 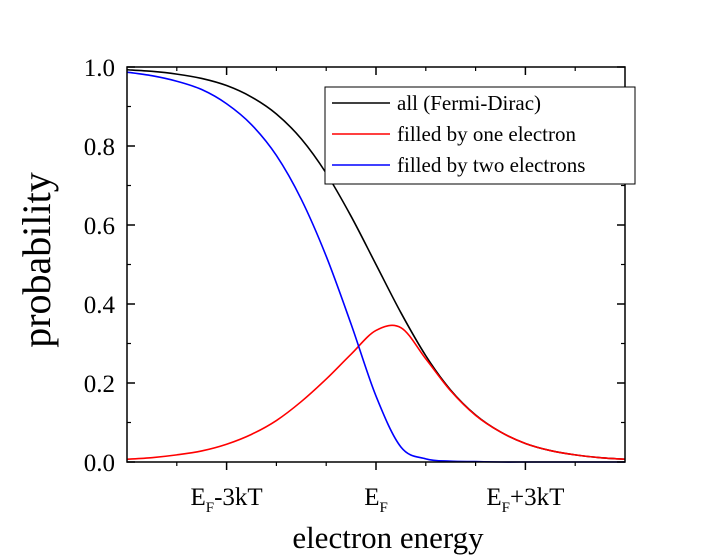 I want to click on legend-label-2: filled by one electron, so click(x=487, y=134).